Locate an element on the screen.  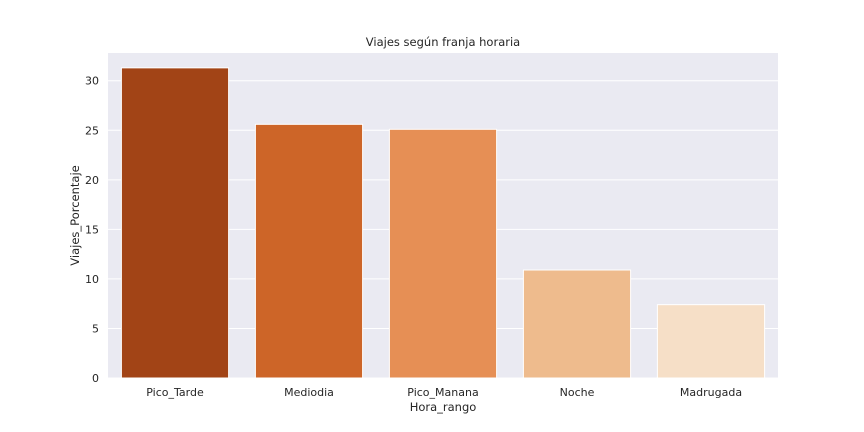
y-tick-label: 15 is located at coordinates (92, 229).